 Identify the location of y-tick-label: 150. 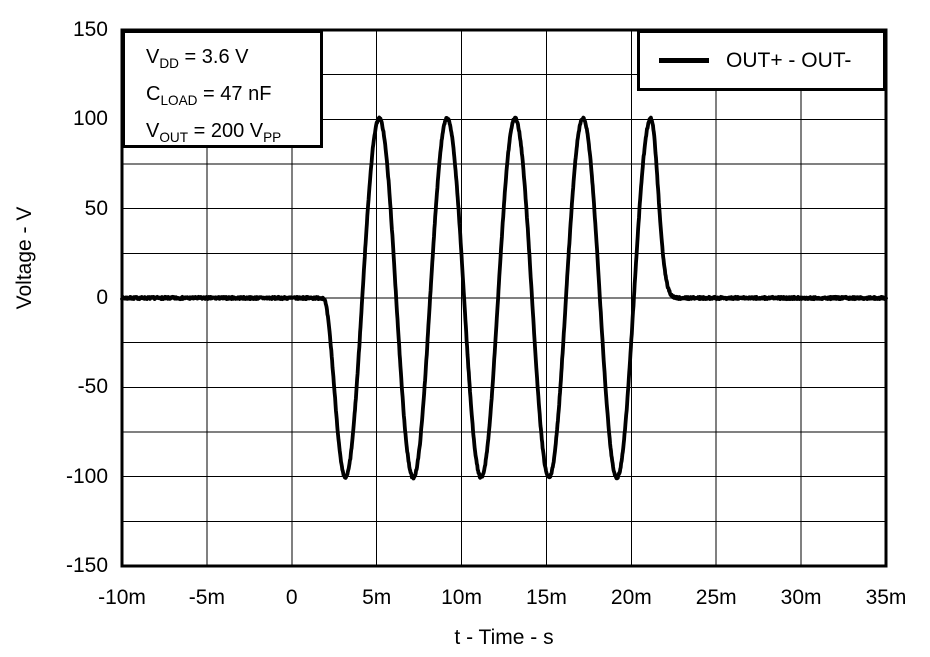
(90, 29).